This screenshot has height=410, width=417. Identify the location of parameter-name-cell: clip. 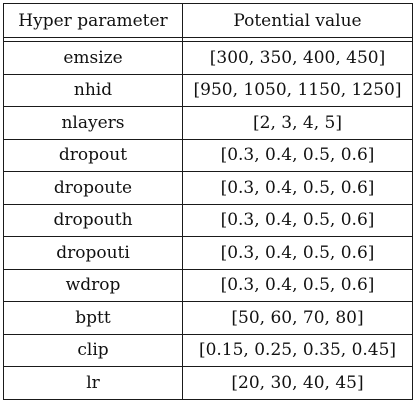
(93, 350).